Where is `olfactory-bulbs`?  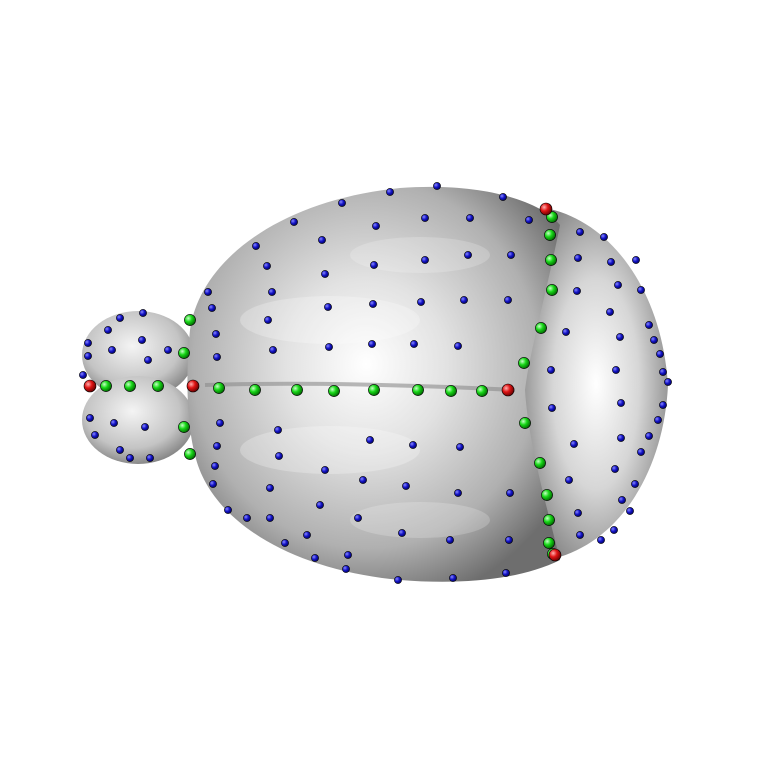
olfactory-bulbs is located at coordinates (138, 387).